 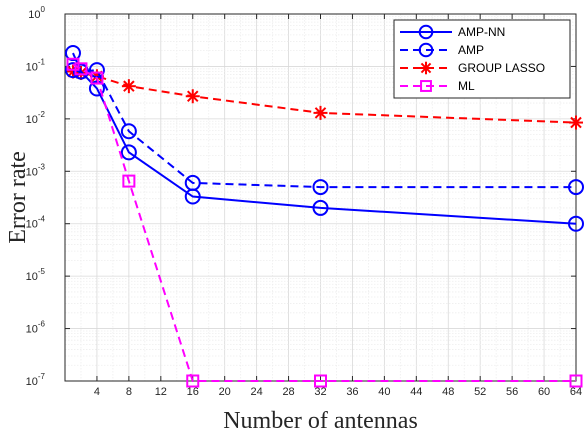 What do you see at coordinates (97, 392) in the screenshot?
I see `x-tick-label: 4` at bounding box center [97, 392].